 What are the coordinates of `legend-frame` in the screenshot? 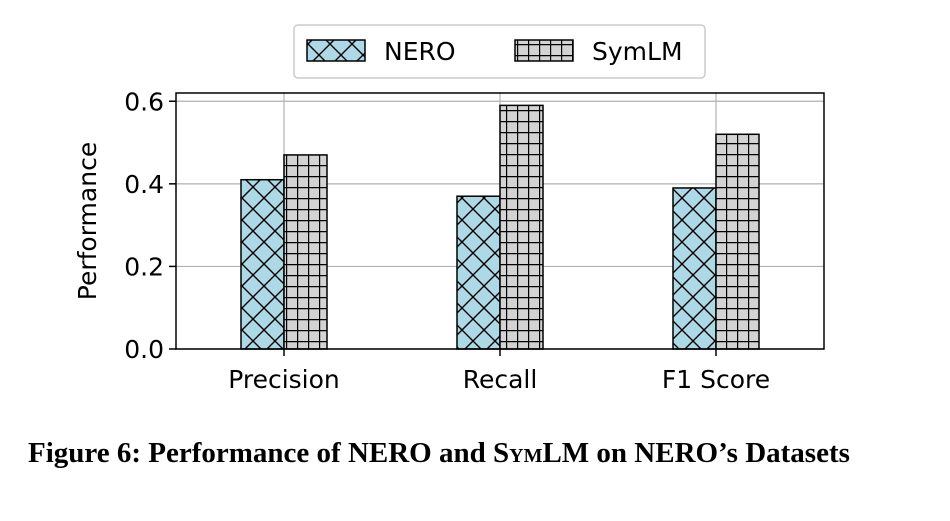 It's located at (499, 51).